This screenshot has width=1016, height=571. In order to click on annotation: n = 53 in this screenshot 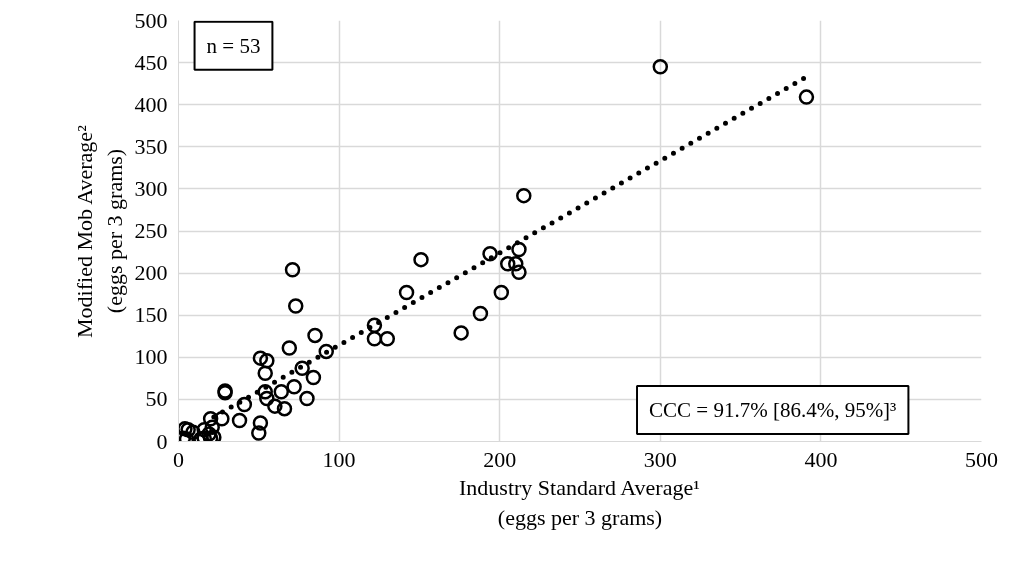, I will do `click(233, 45)`.